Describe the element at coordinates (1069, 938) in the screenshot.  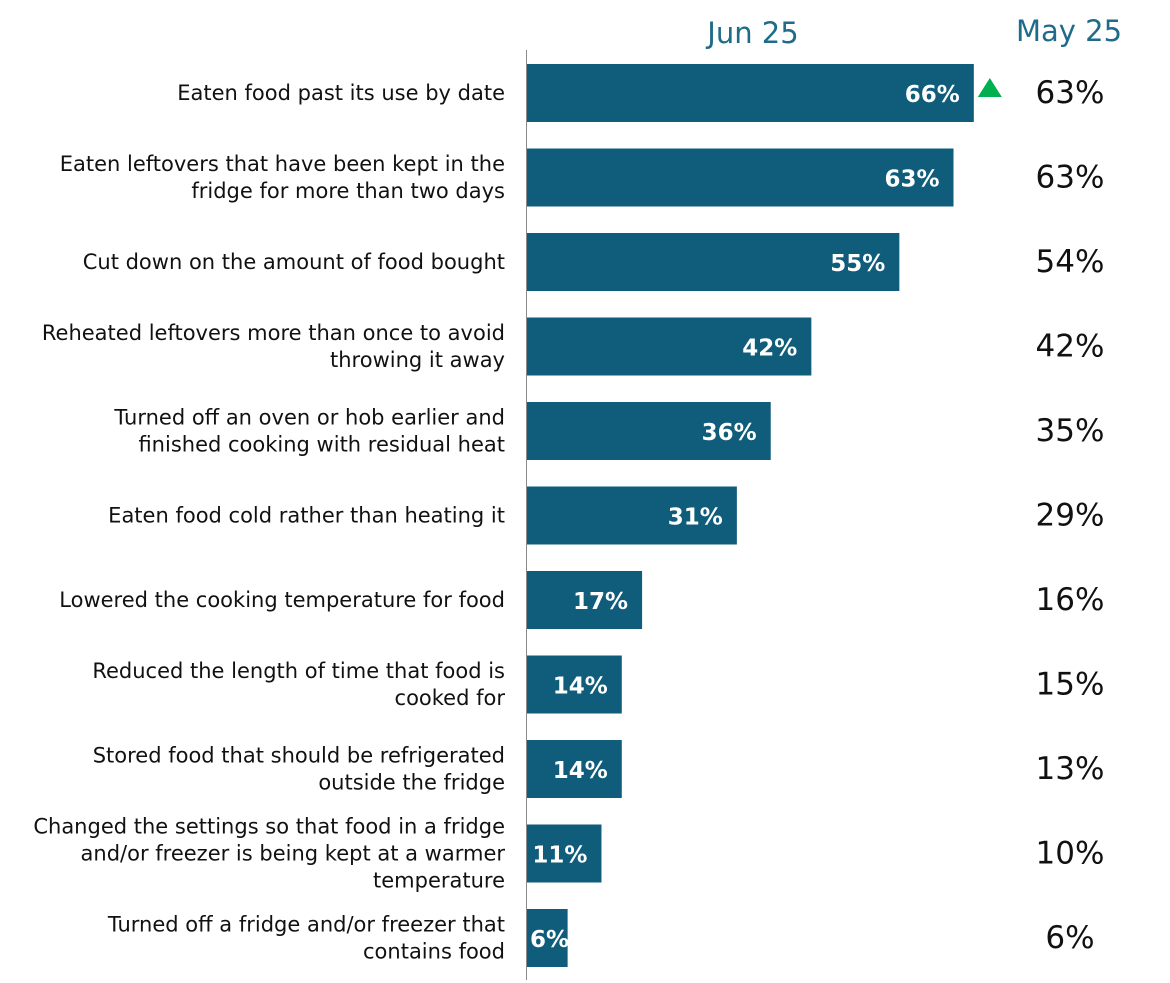
I see `may25-value-label: 6%` at that location.